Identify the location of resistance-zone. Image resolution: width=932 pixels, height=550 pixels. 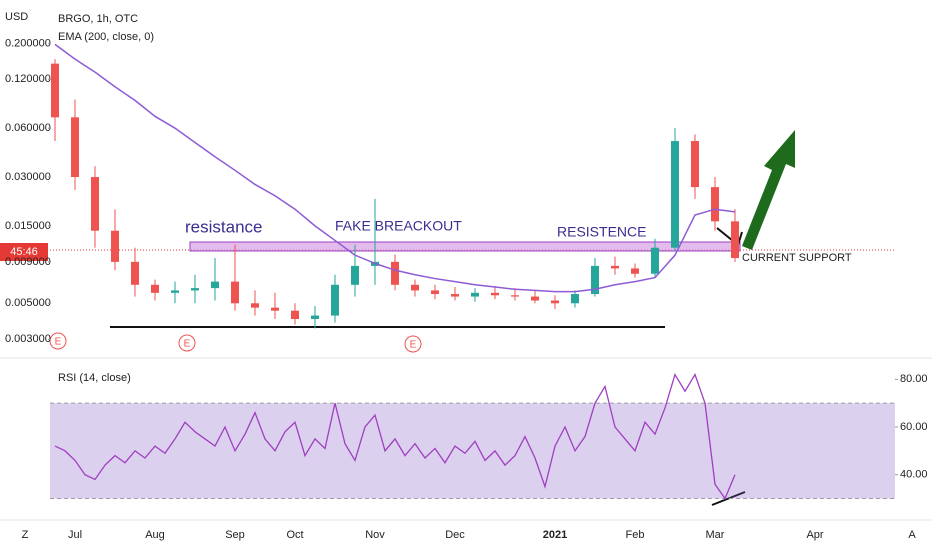
(465, 246).